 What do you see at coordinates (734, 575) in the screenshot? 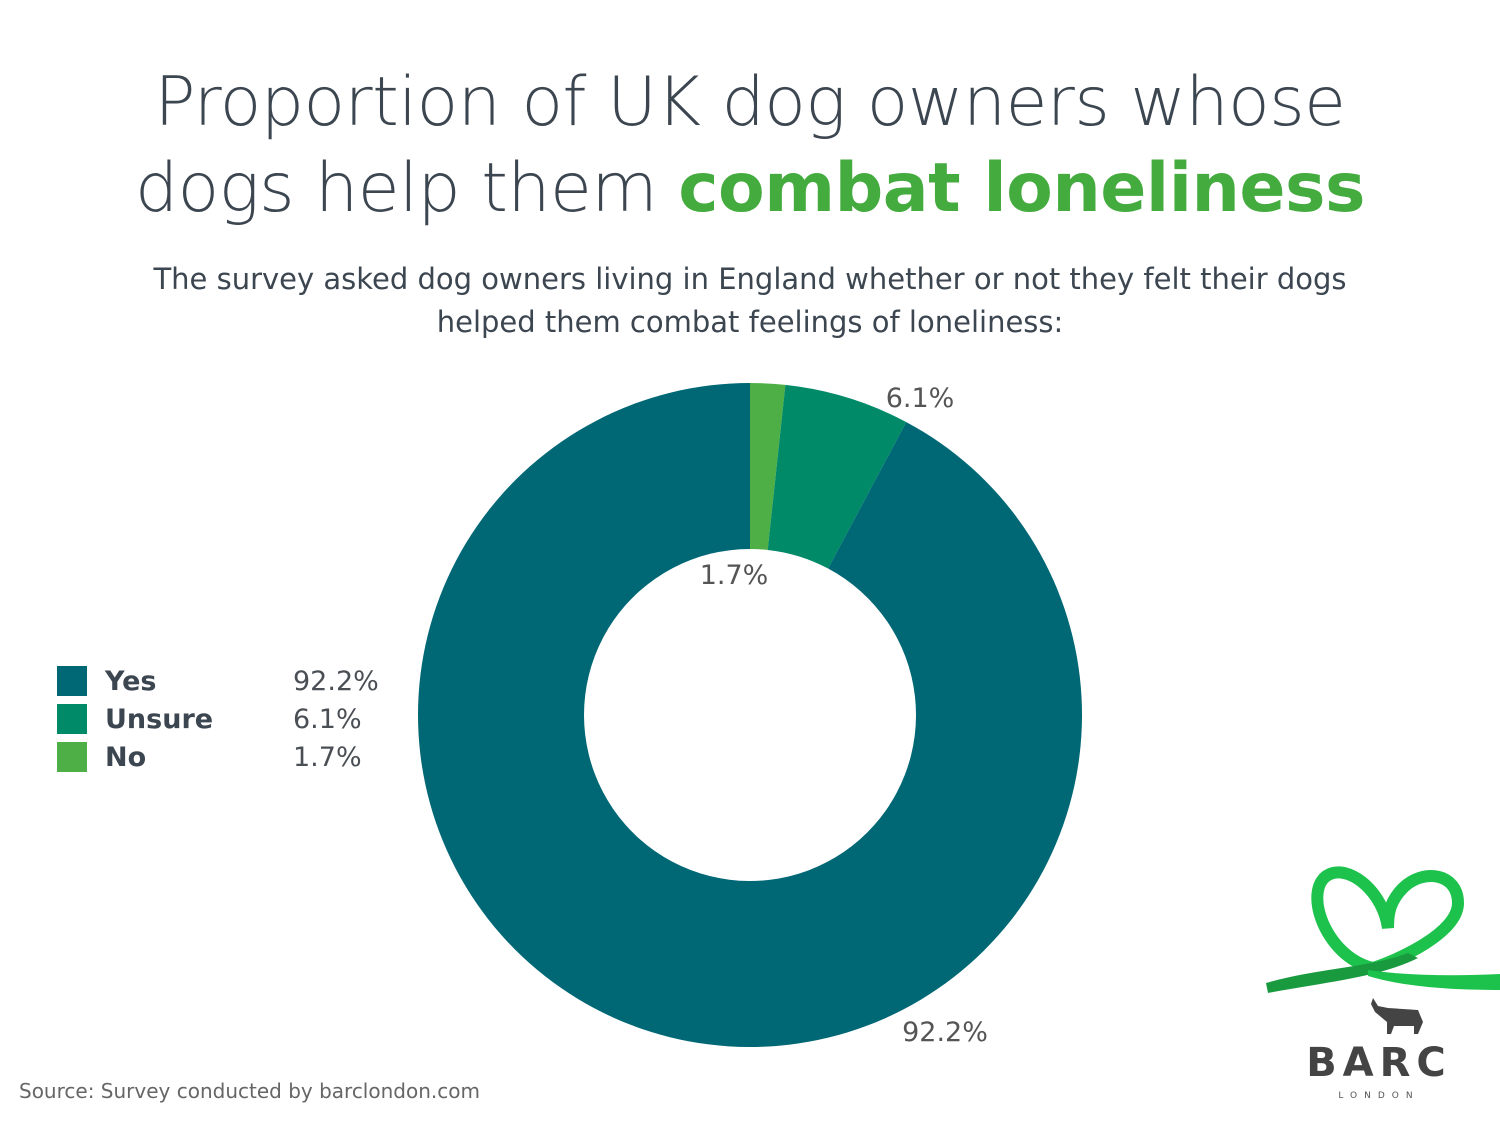
I see `data-label-no: 1.7%` at bounding box center [734, 575].